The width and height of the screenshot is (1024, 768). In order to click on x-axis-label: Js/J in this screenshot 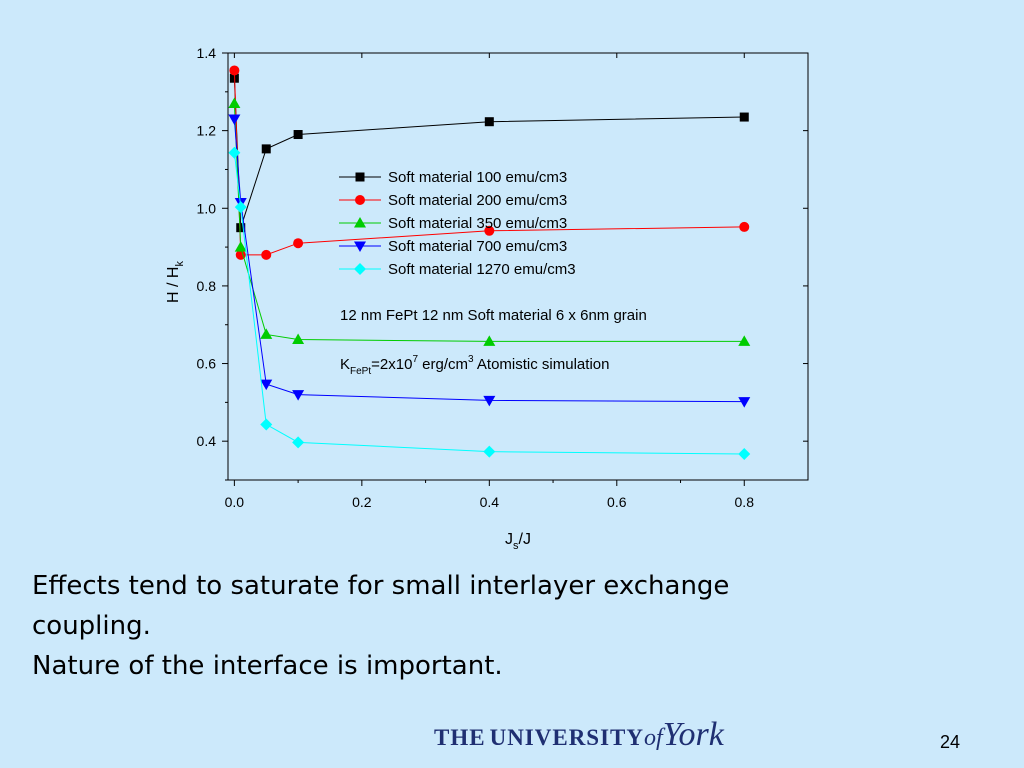, I will do `click(518, 541)`.